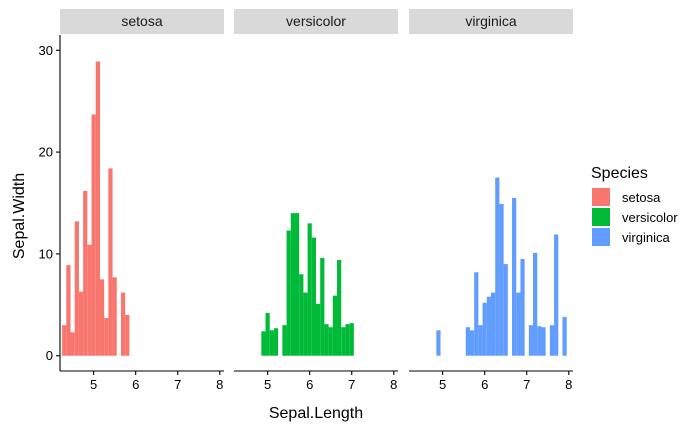  Describe the element at coordinates (601, 217) in the screenshot. I see `legend-swatch-versicolor` at that location.